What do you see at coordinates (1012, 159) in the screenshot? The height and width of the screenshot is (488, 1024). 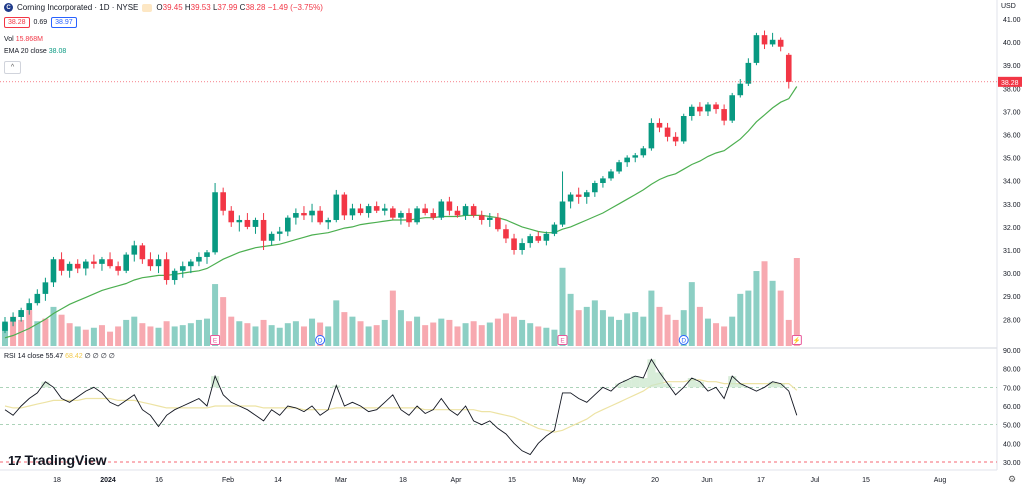 I see `price-tick-label: 35.00` at bounding box center [1012, 159].